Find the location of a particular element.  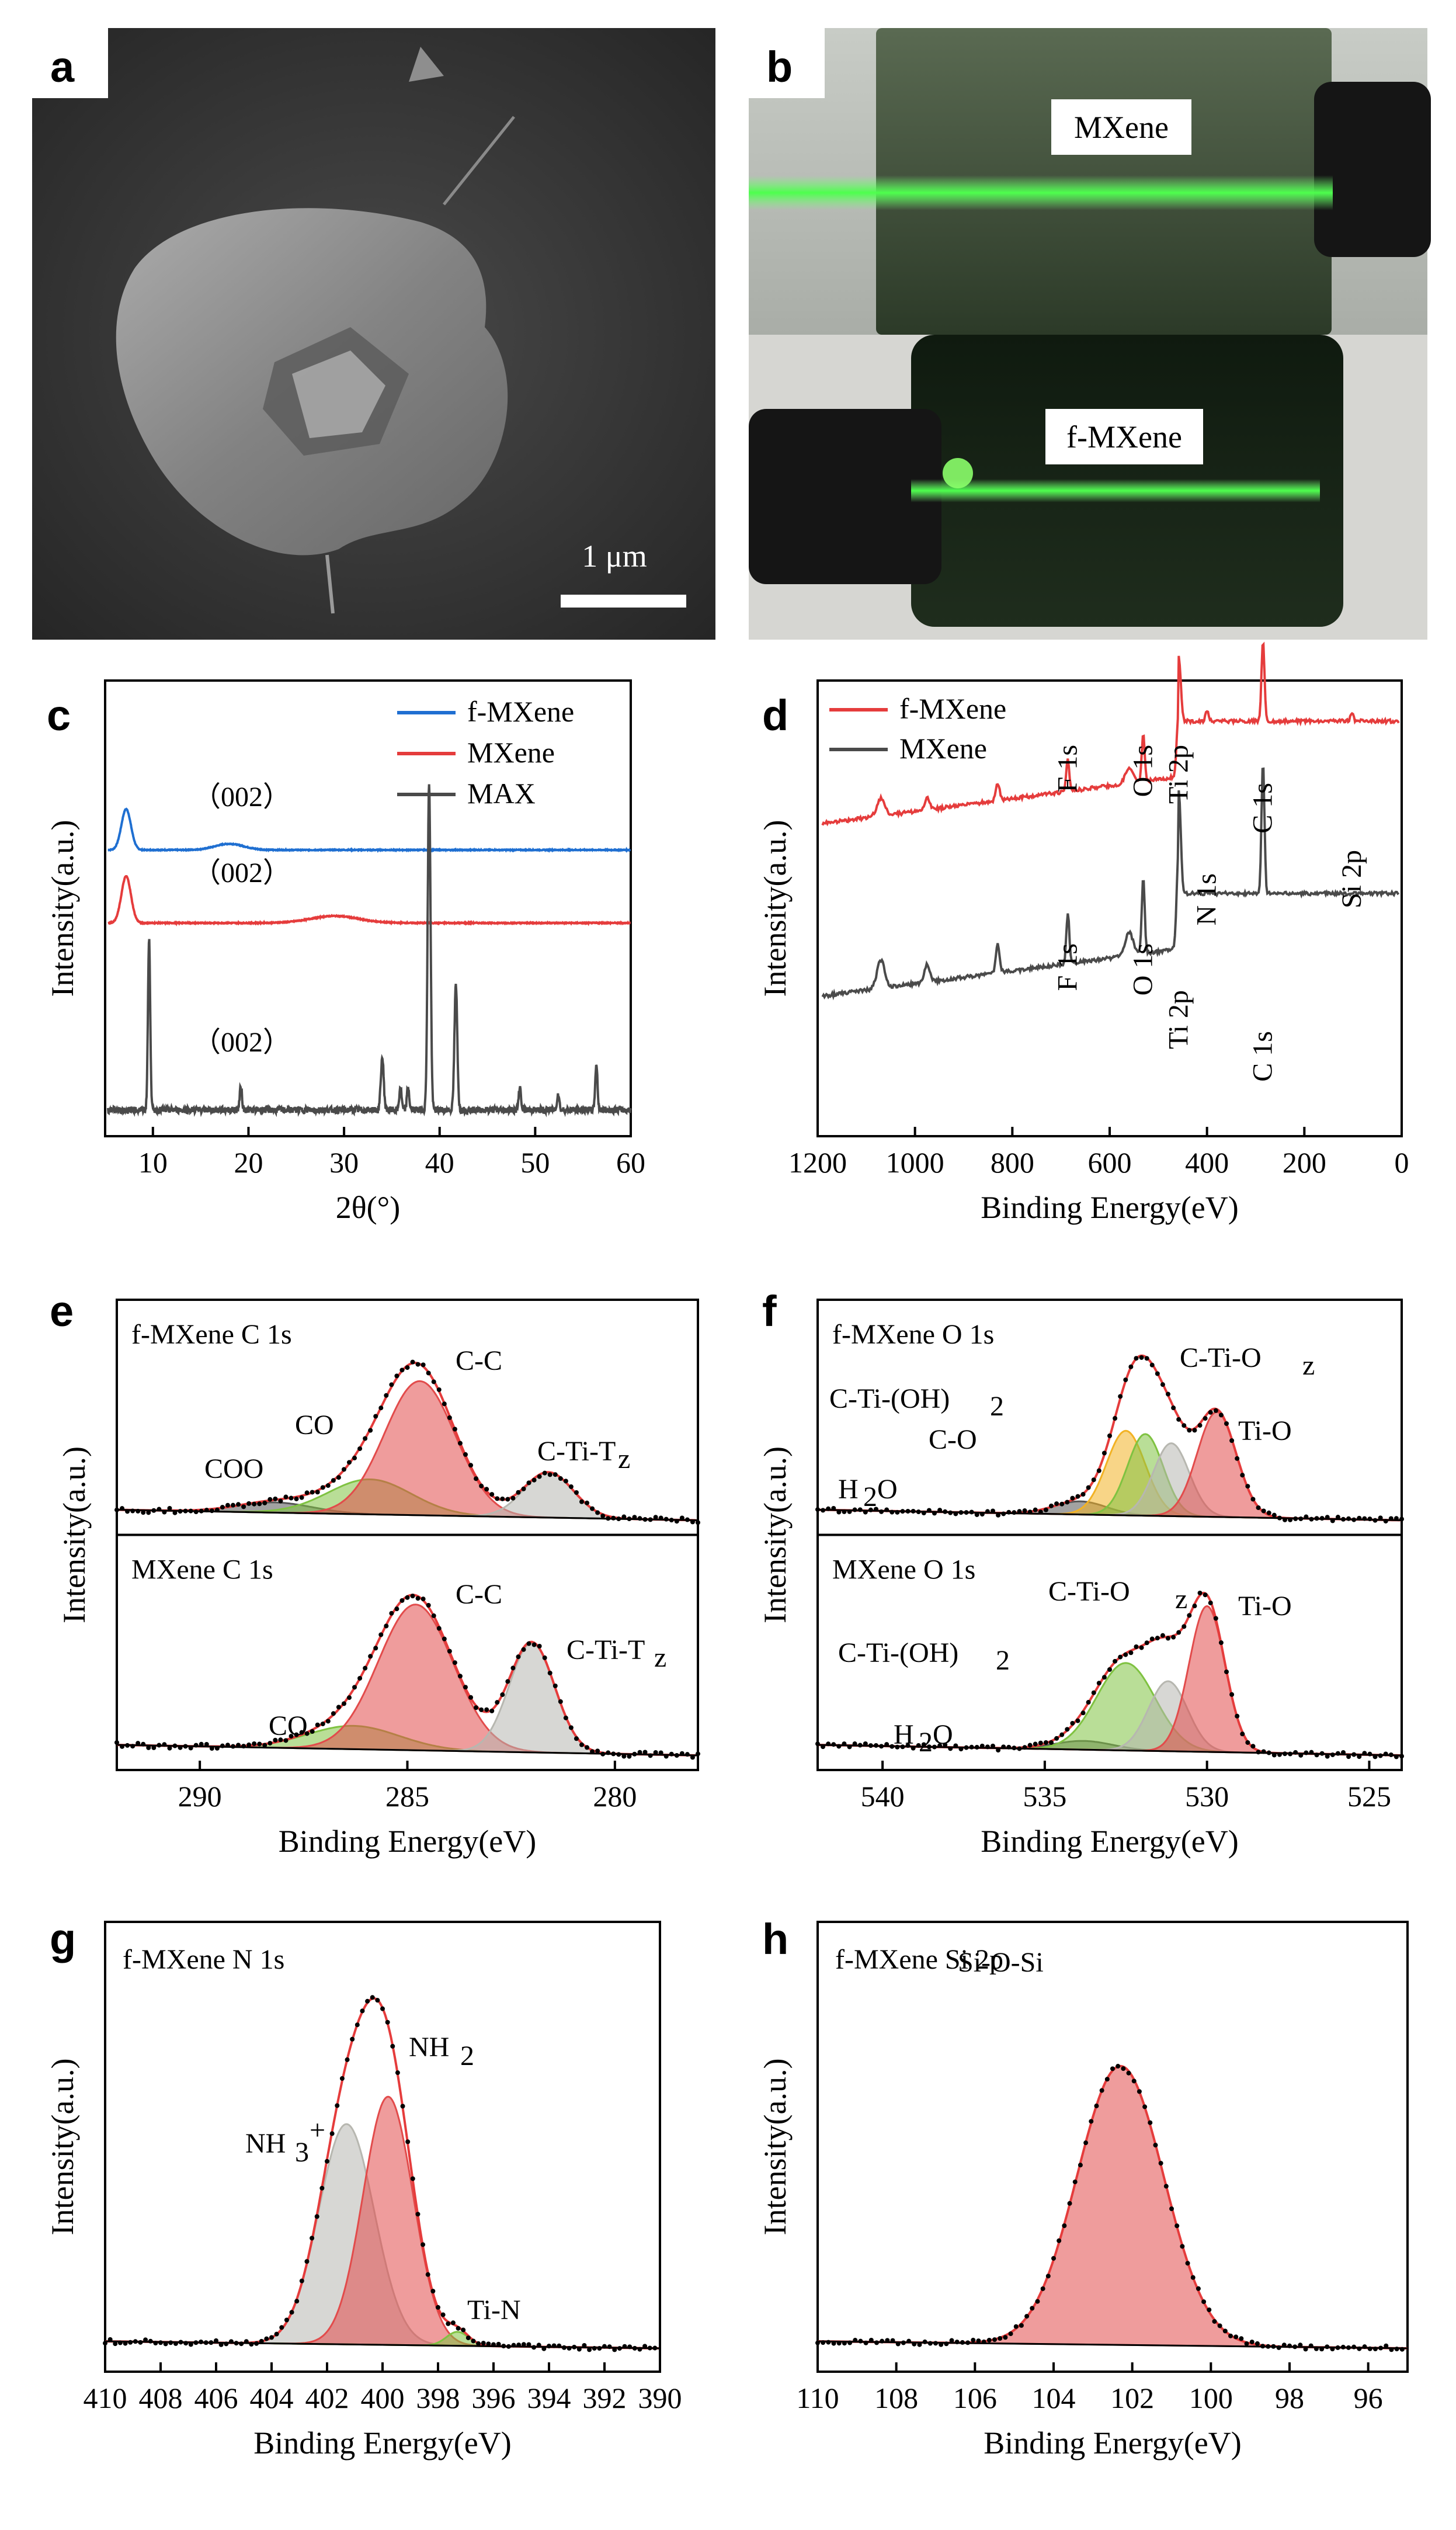

component-label: O is located at coordinates (943, 1735).